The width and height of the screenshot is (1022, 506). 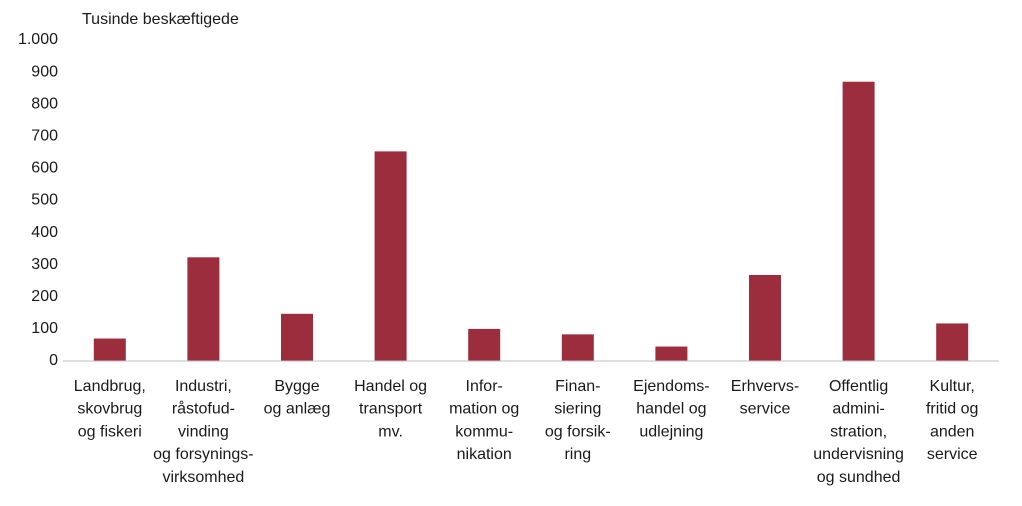 I want to click on x-tick-label-line: Landbrug,, so click(x=110, y=386).